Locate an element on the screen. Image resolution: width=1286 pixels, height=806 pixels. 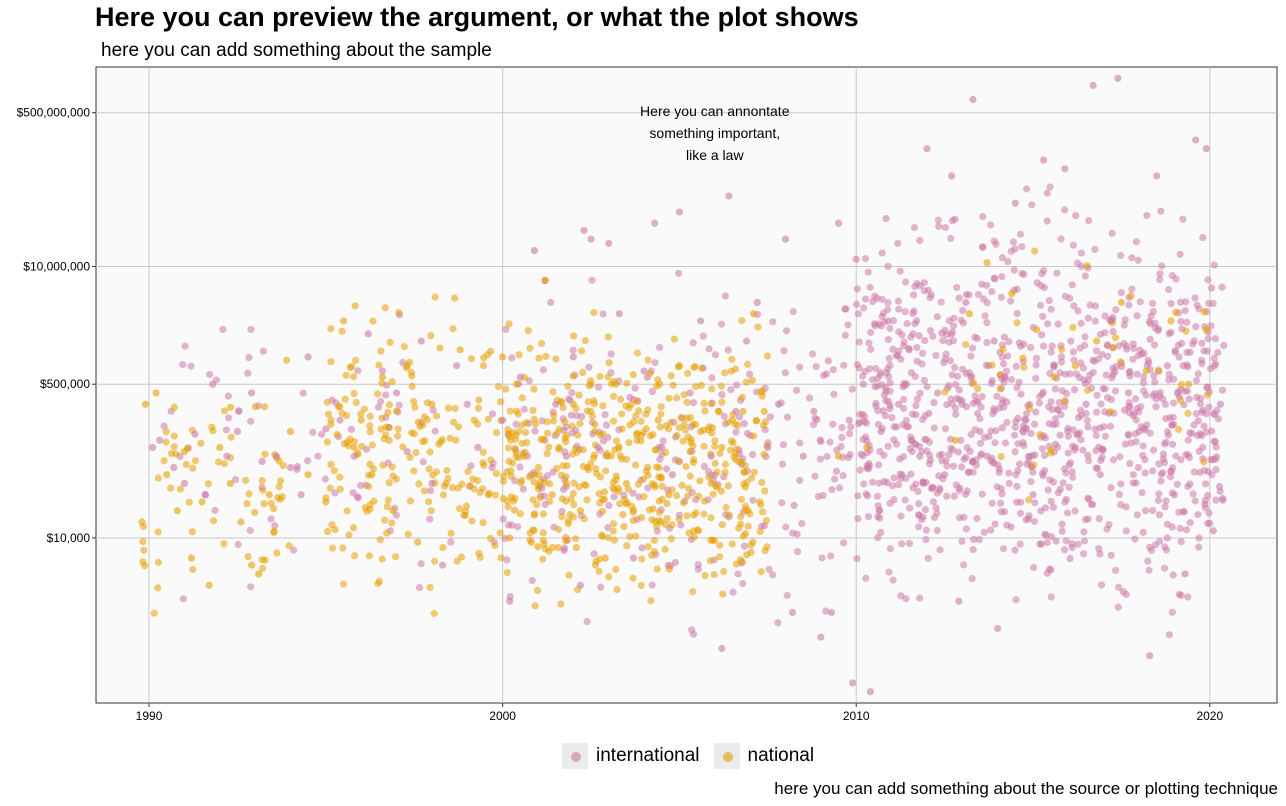
legend: international national is located at coordinates (695, 756).